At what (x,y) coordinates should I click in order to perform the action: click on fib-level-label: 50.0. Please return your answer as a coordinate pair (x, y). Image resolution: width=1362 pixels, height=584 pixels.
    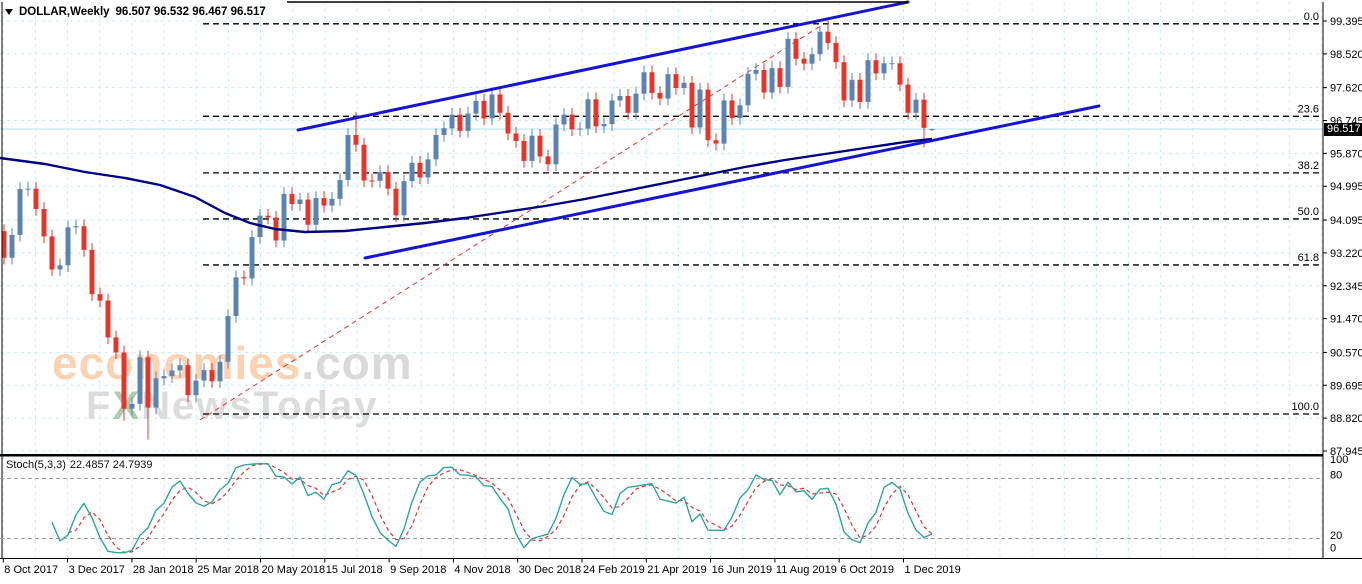
    Looking at the image, I should click on (1308, 212).